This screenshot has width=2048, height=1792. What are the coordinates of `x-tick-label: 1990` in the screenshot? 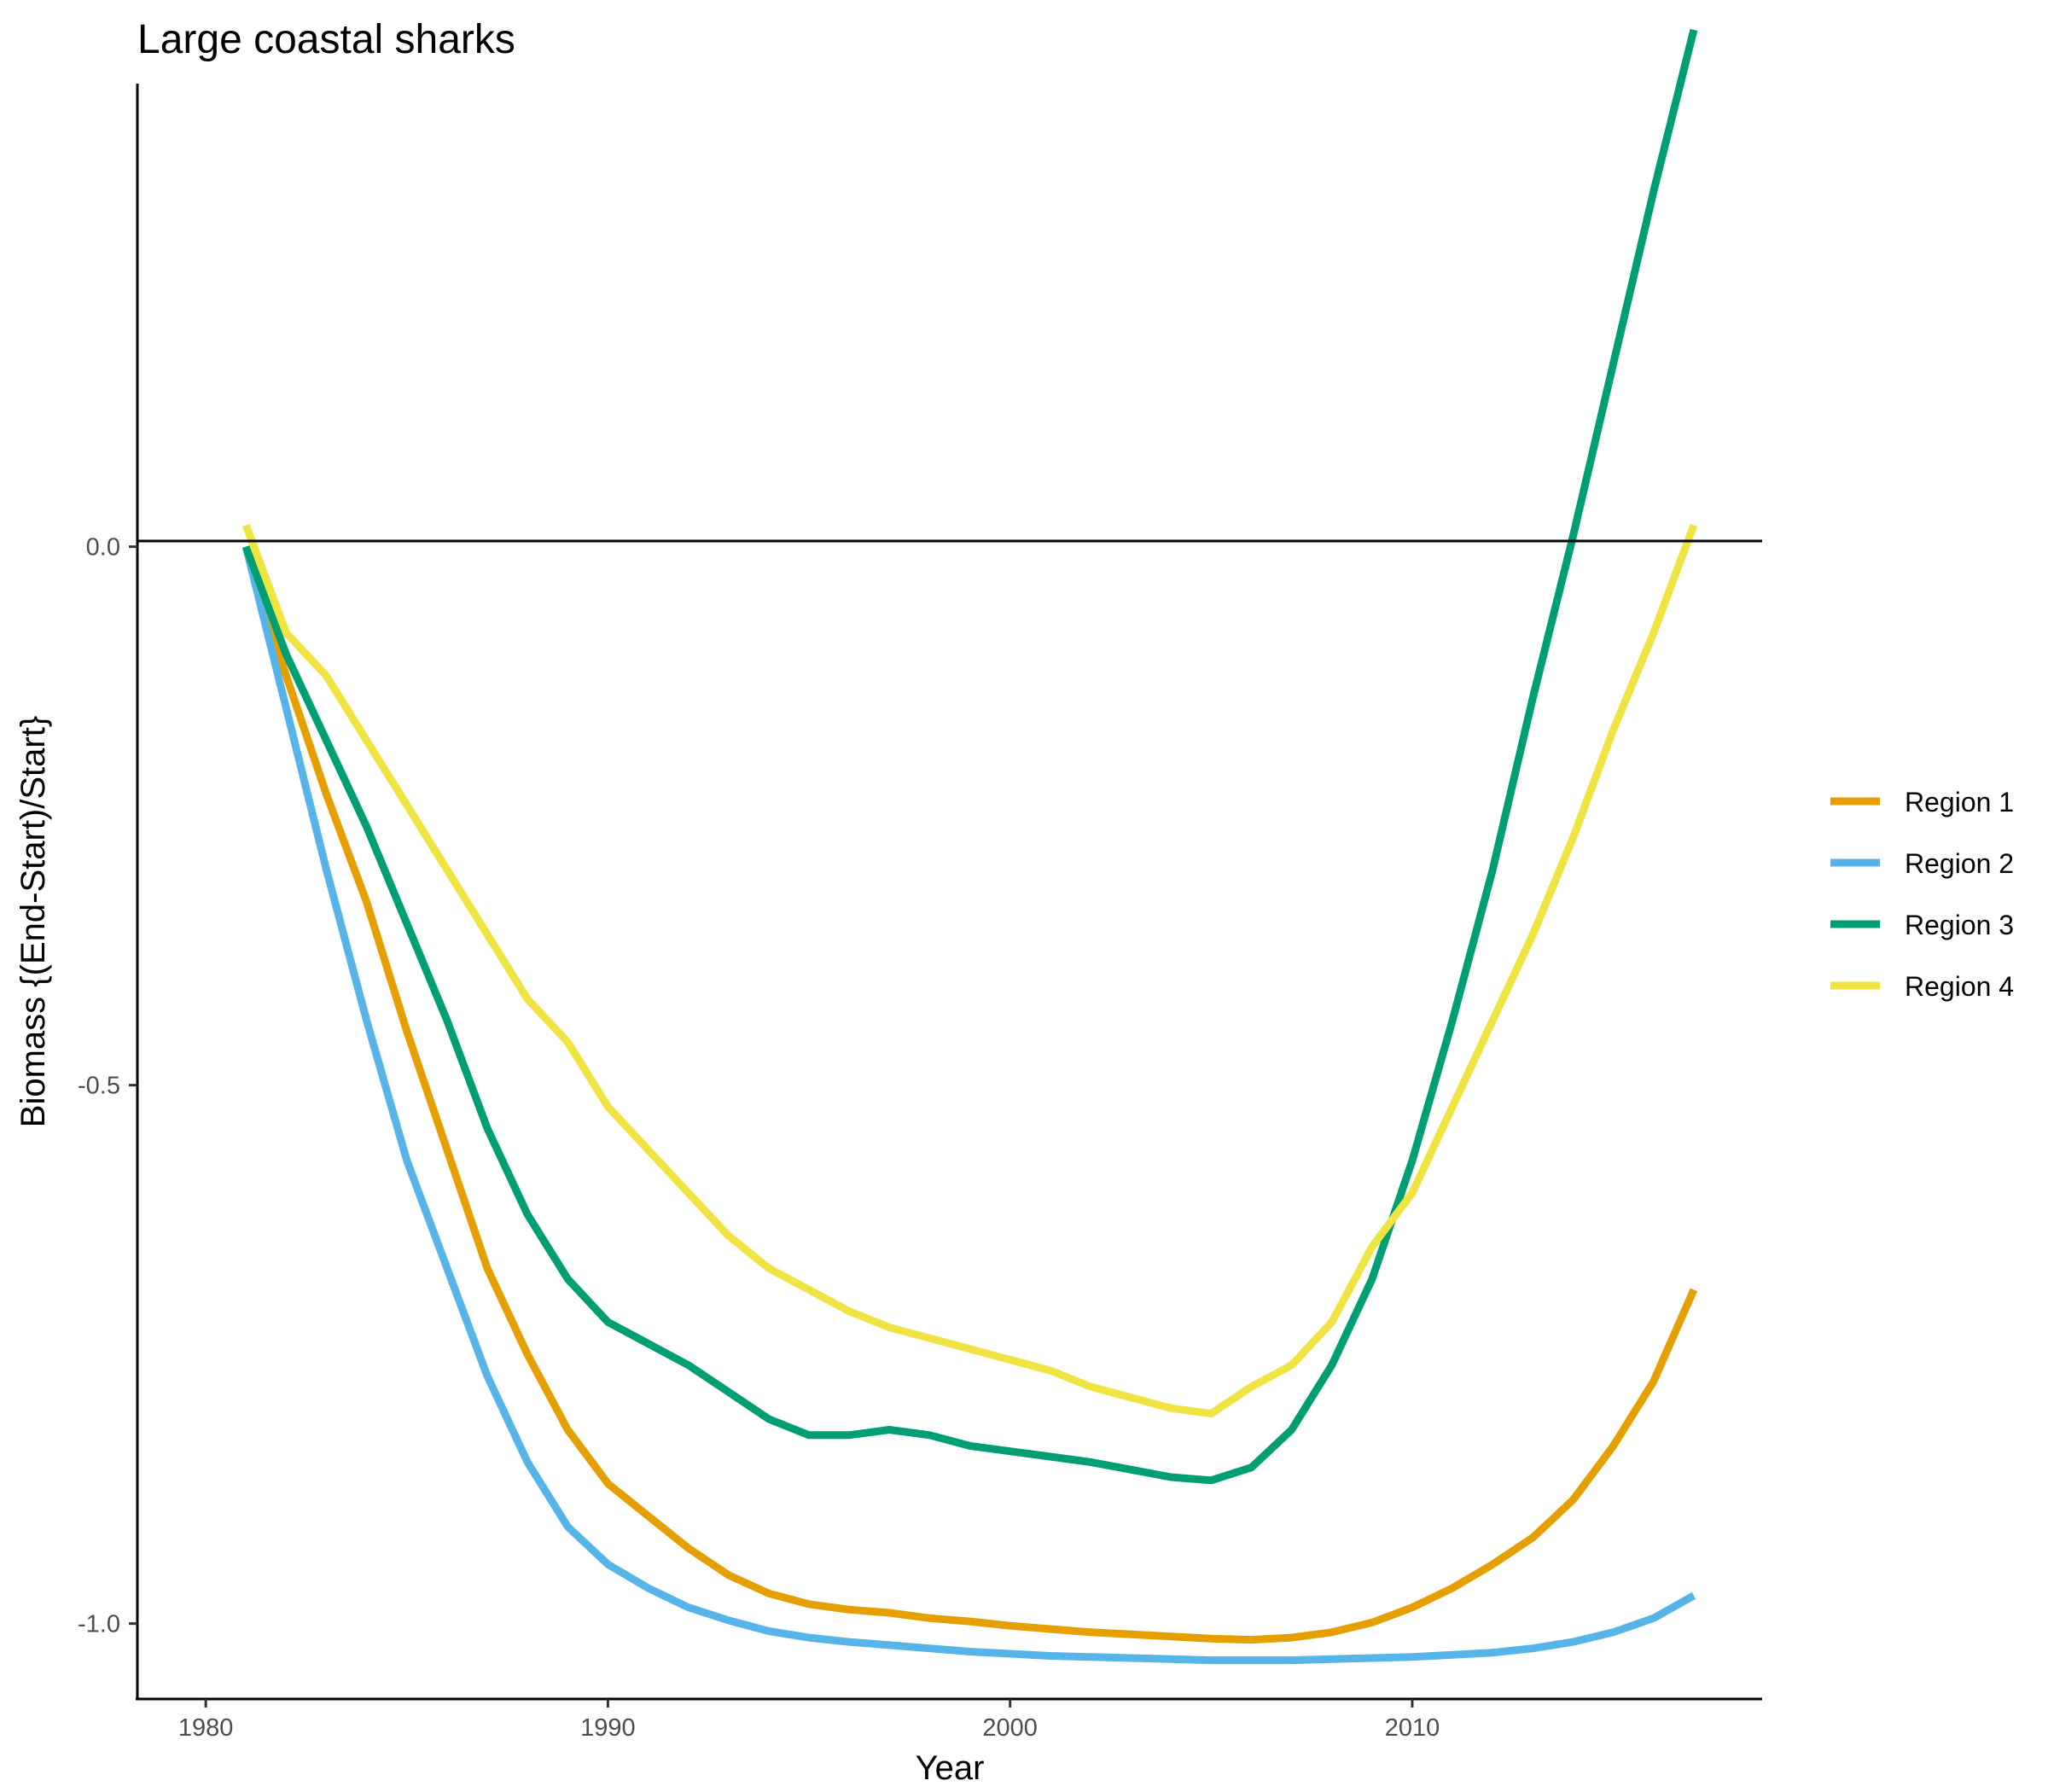 It's located at (608, 1728).